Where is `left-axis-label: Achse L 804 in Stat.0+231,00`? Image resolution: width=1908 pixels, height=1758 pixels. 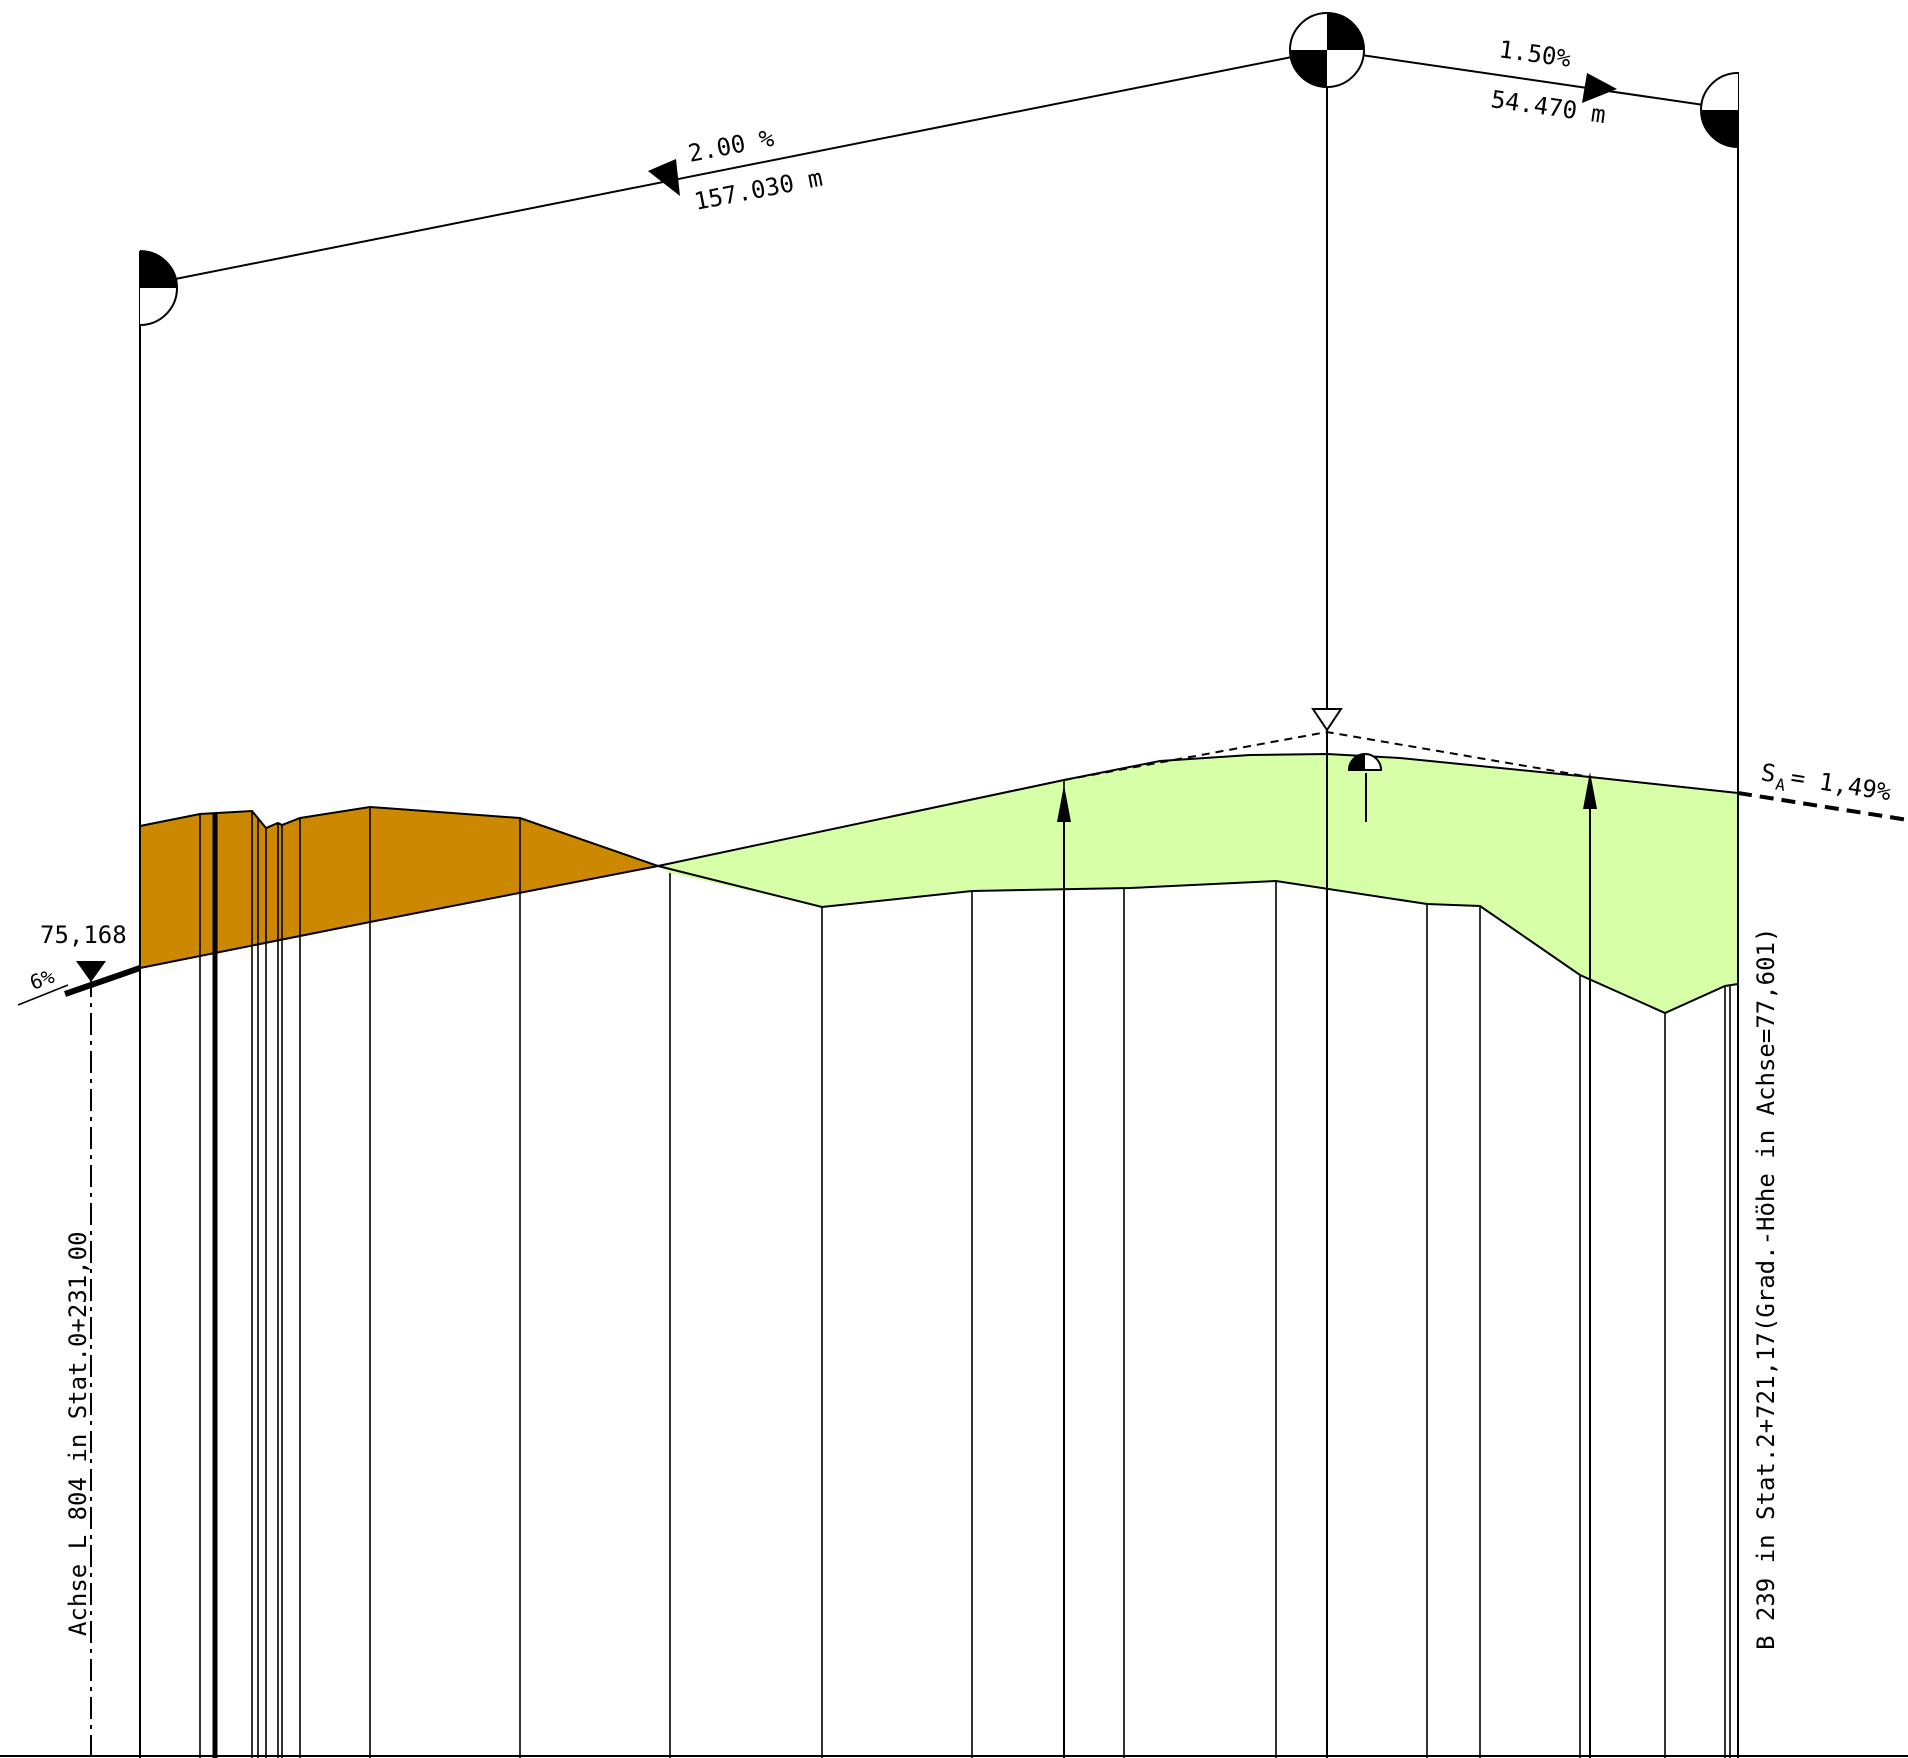
left-axis-label: Achse L 804 in Stat.0+231,00 is located at coordinates (78, 1433).